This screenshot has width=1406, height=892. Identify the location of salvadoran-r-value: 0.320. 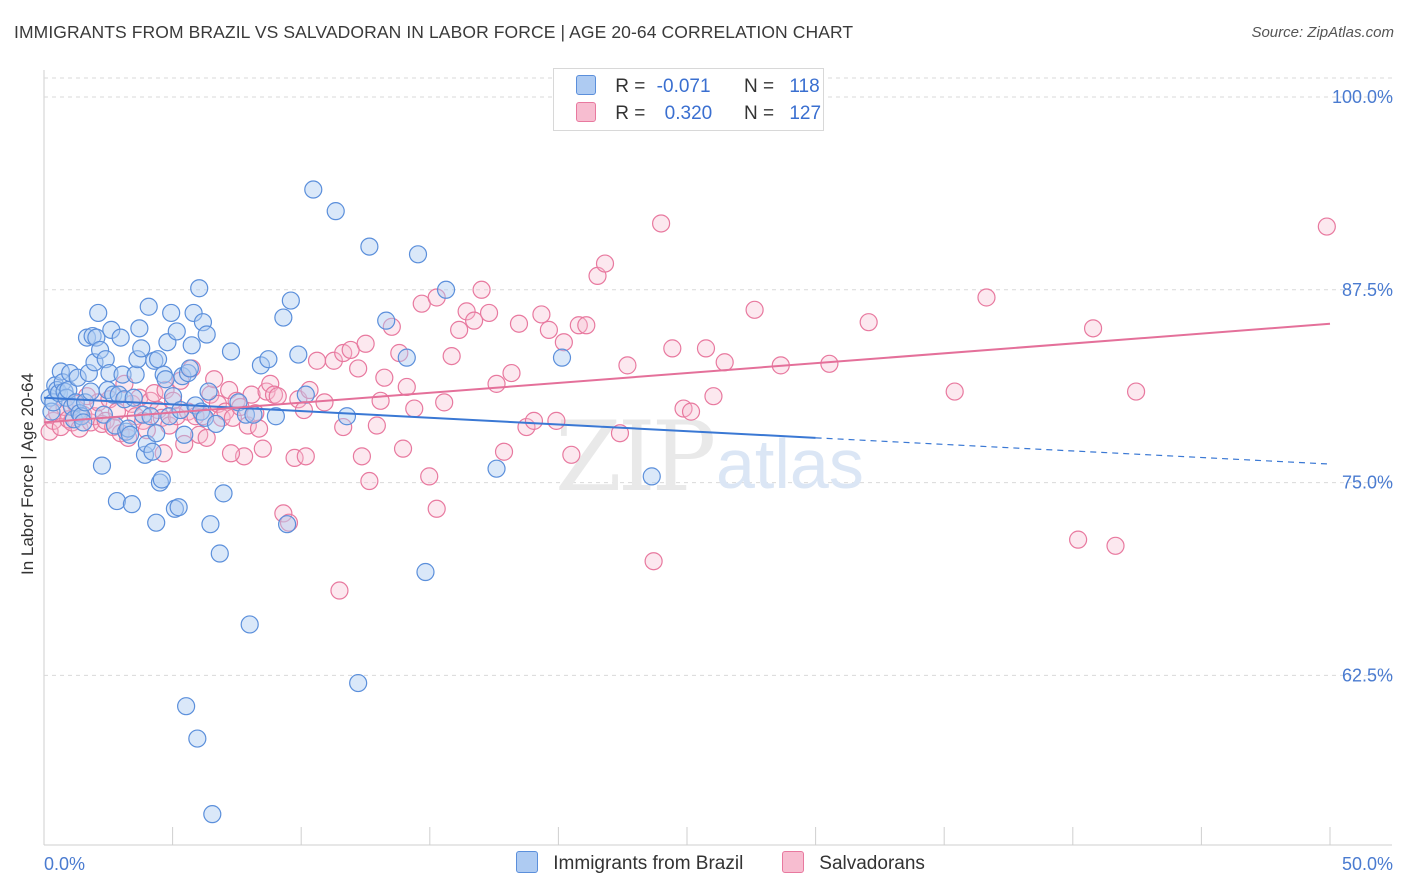
(688, 113).